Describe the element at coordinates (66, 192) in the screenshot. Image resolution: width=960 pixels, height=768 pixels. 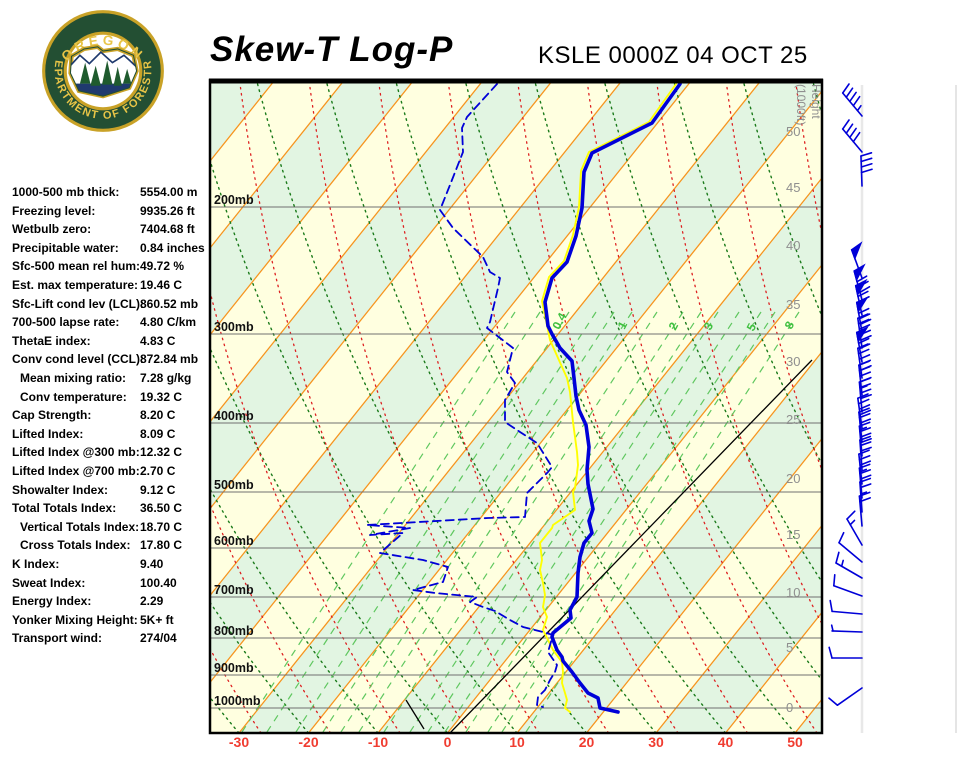
I see `index-label: 1000-500 mb thick:` at that location.